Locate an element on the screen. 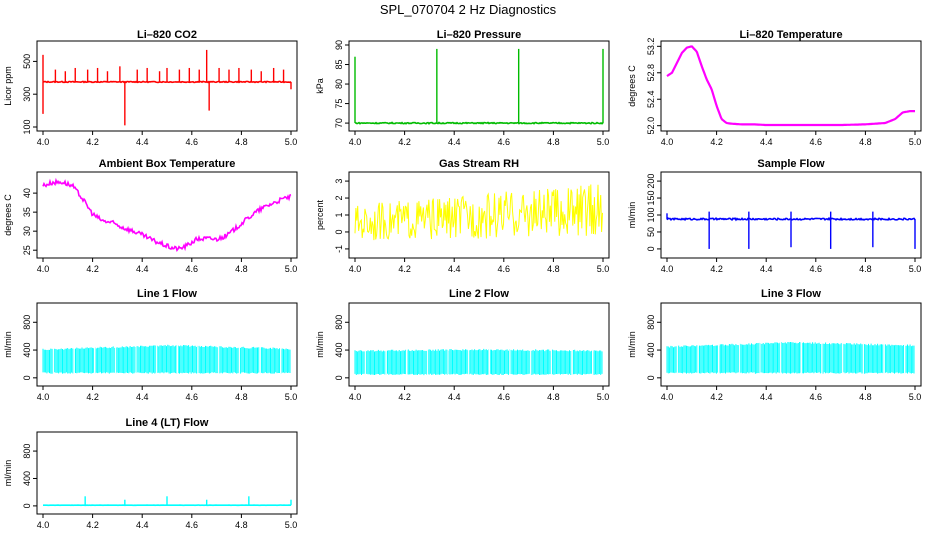 The image size is (936, 540). panel-title: Li–820 Temperature is located at coordinates (790, 35).